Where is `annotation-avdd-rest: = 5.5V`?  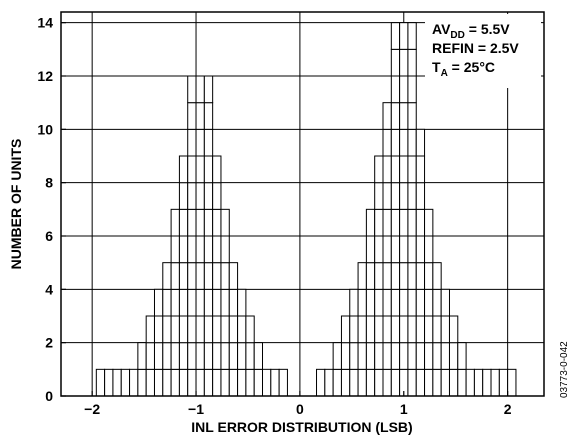
annotation-avdd-rest: = 5.5V is located at coordinates (487, 29).